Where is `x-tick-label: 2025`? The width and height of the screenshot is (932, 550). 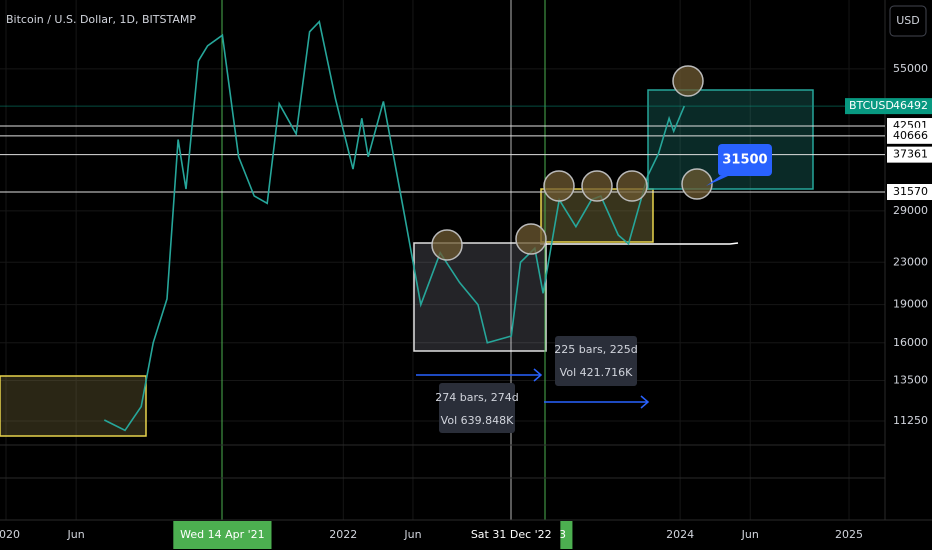
x-tick-label: 2025 is located at coordinates (849, 534).